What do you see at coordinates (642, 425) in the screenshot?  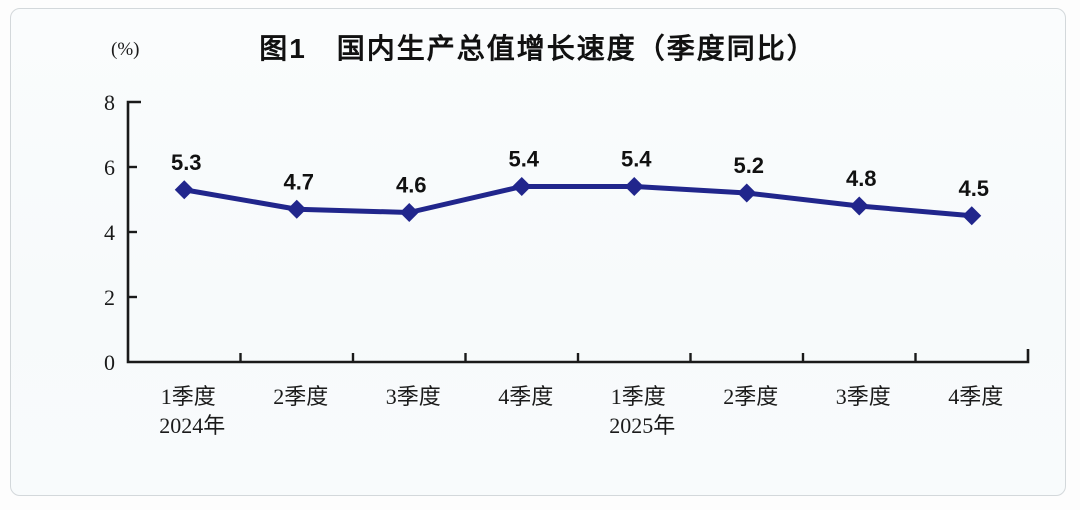 I see `x-axis-year-label: 2025年` at bounding box center [642, 425].